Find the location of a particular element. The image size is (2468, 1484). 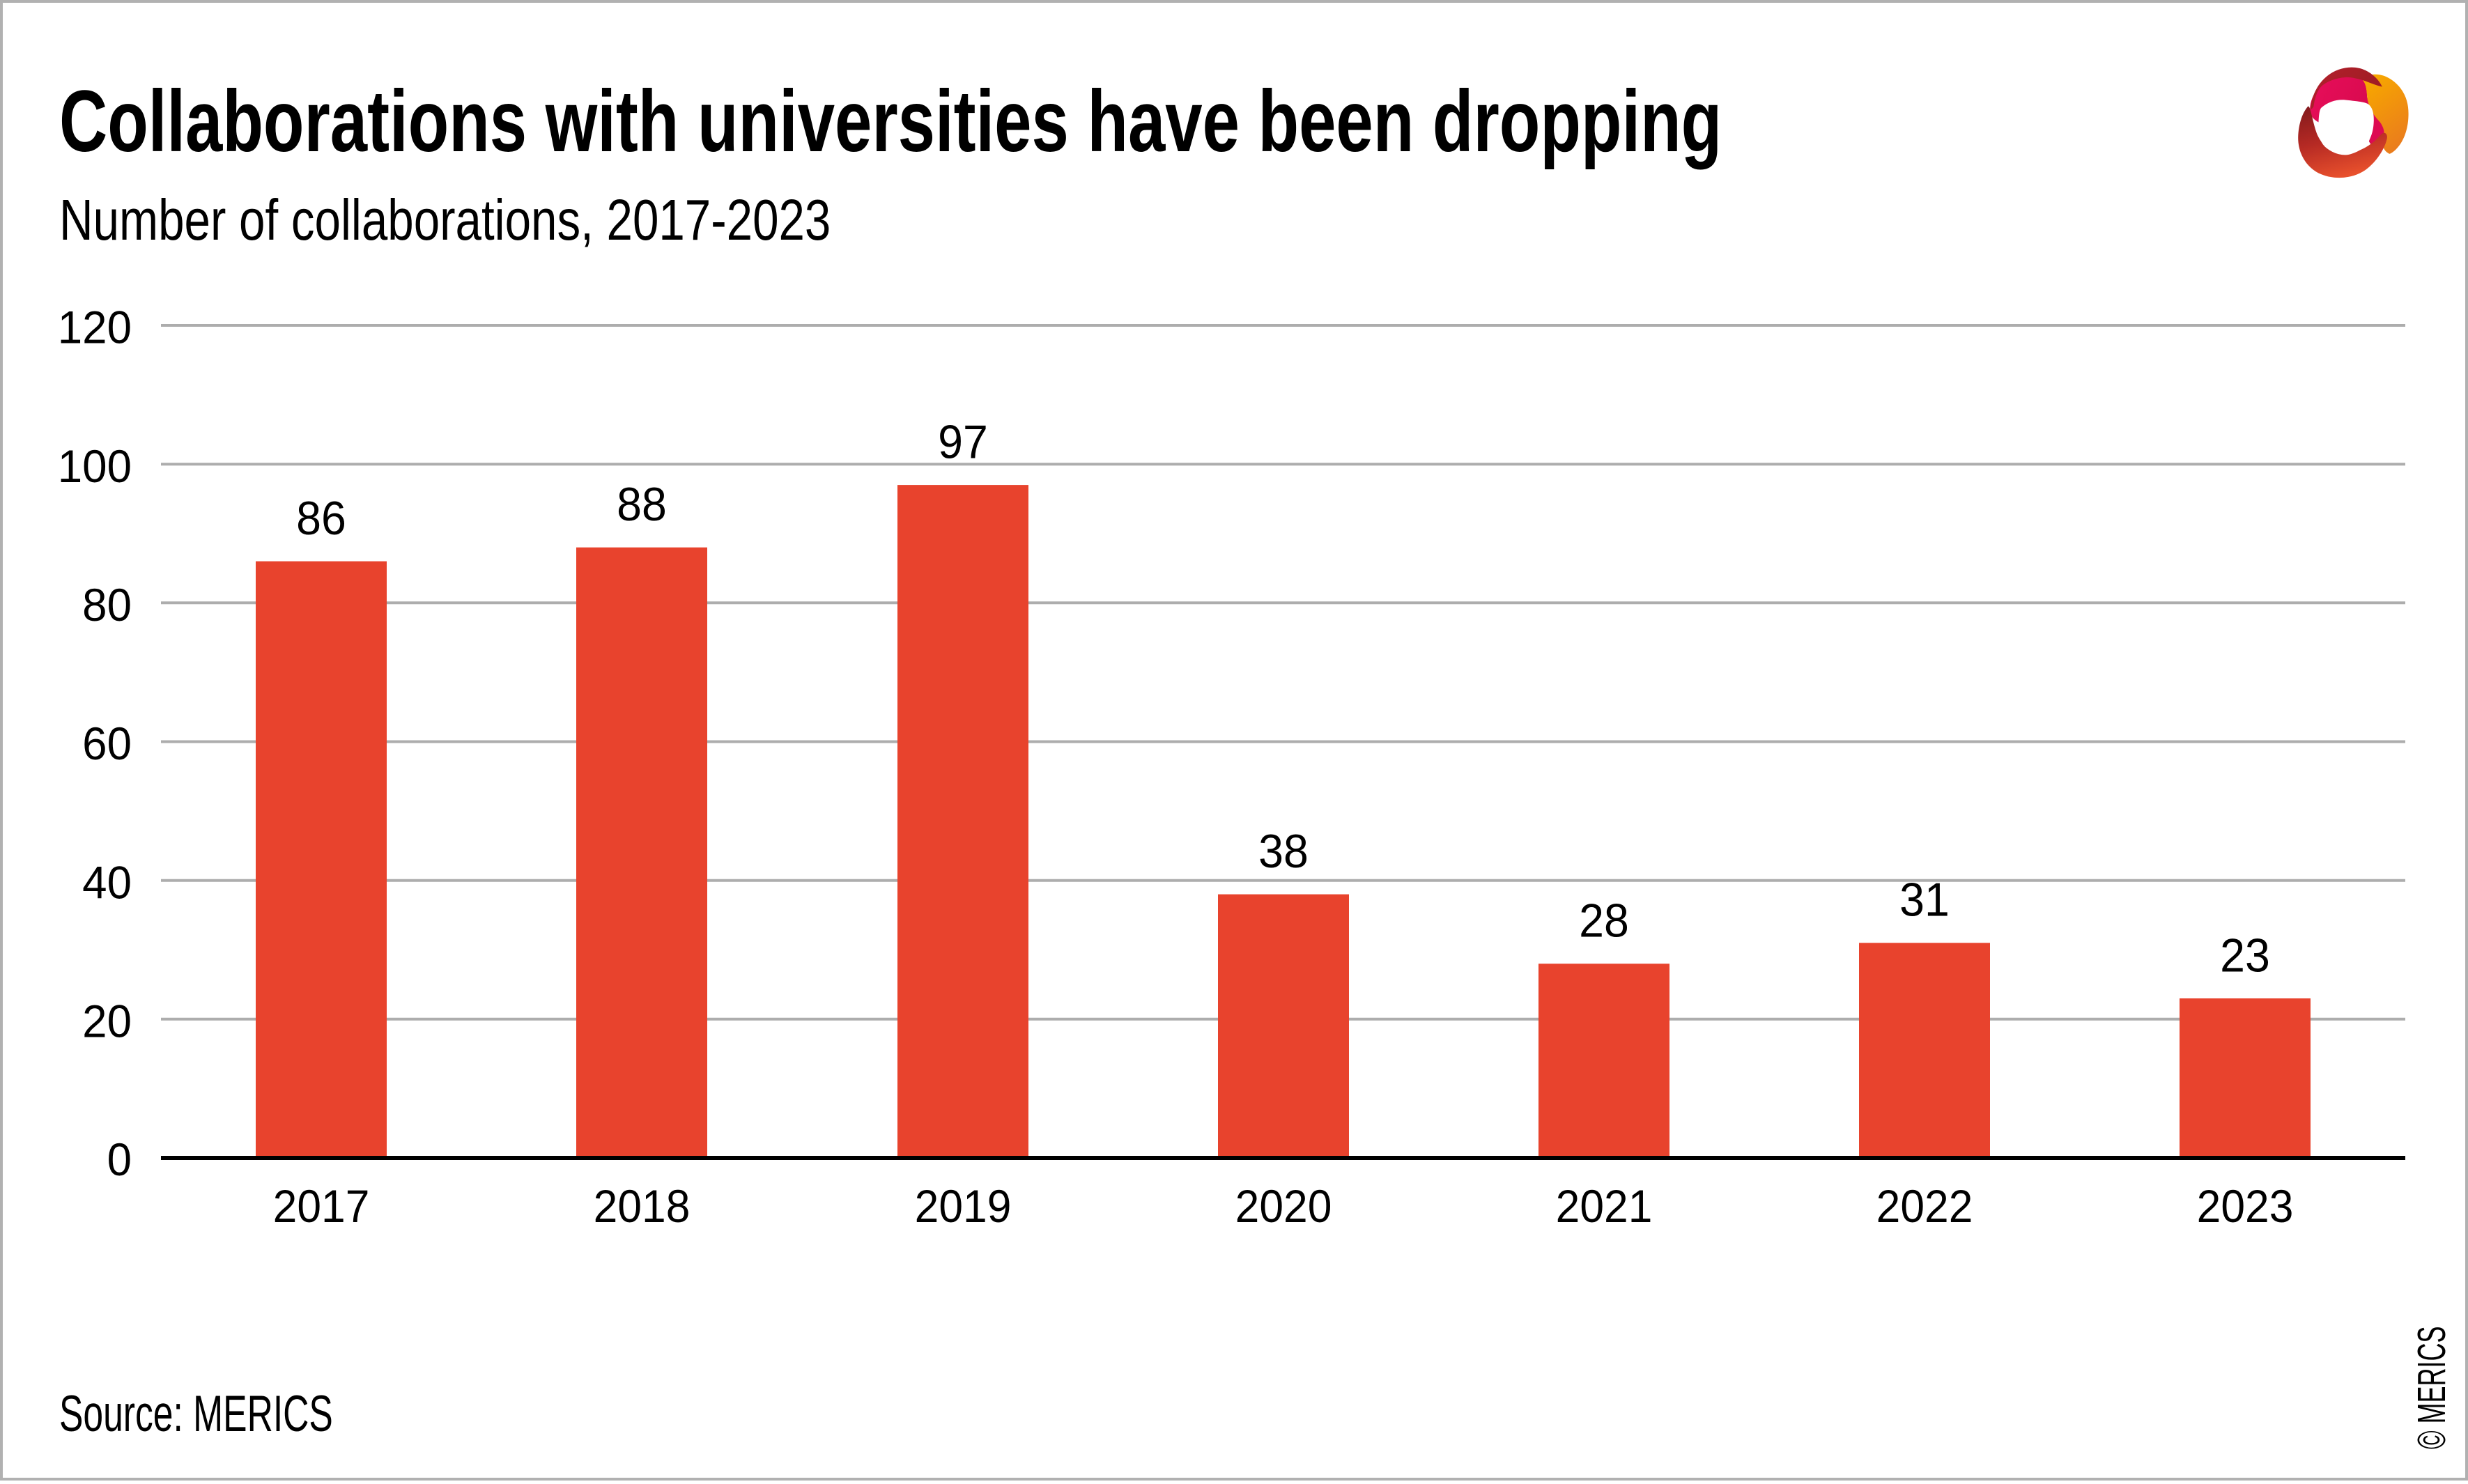

svg-text: 80 is located at coordinates (107, 605).